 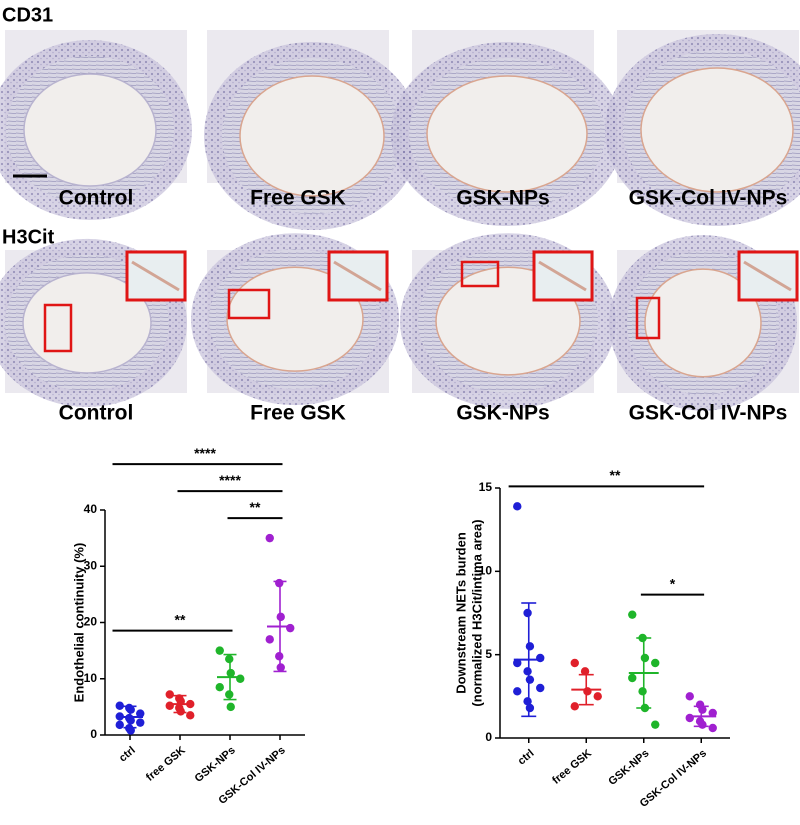 What do you see at coordinates (91, 565) in the screenshot?
I see `y-tick-label: 30` at bounding box center [91, 565].